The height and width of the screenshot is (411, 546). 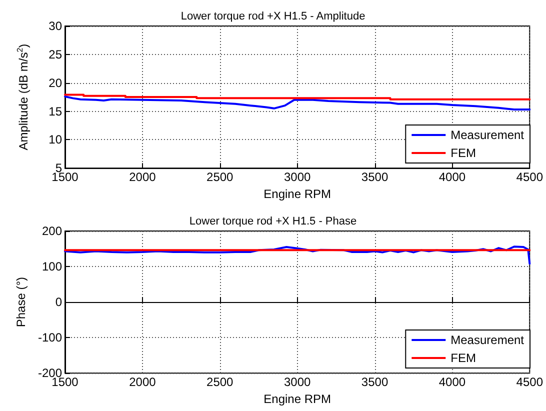 I want to click on chart-title: Lower torque rod +X H1.5 - Amplitude, so click(x=273, y=16).